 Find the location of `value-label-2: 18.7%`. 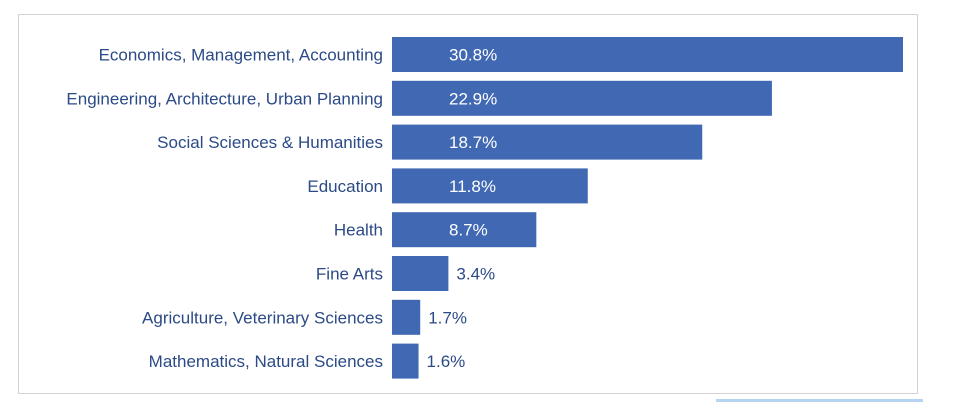

value-label-2: 18.7% is located at coordinates (473, 142).